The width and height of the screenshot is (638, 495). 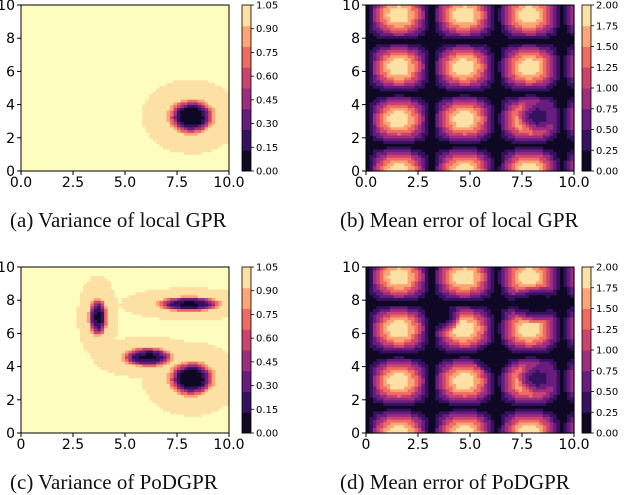 What do you see at coordinates (10, 139) in the screenshot?
I see `y-tick-label: 2` at bounding box center [10, 139].